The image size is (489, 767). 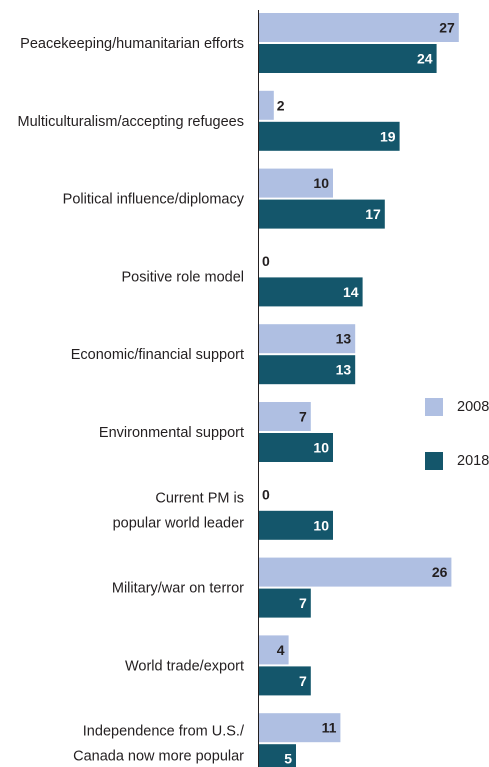 What do you see at coordinates (344, 370) in the screenshot?
I see `value-label-2018-5: 13` at bounding box center [344, 370].